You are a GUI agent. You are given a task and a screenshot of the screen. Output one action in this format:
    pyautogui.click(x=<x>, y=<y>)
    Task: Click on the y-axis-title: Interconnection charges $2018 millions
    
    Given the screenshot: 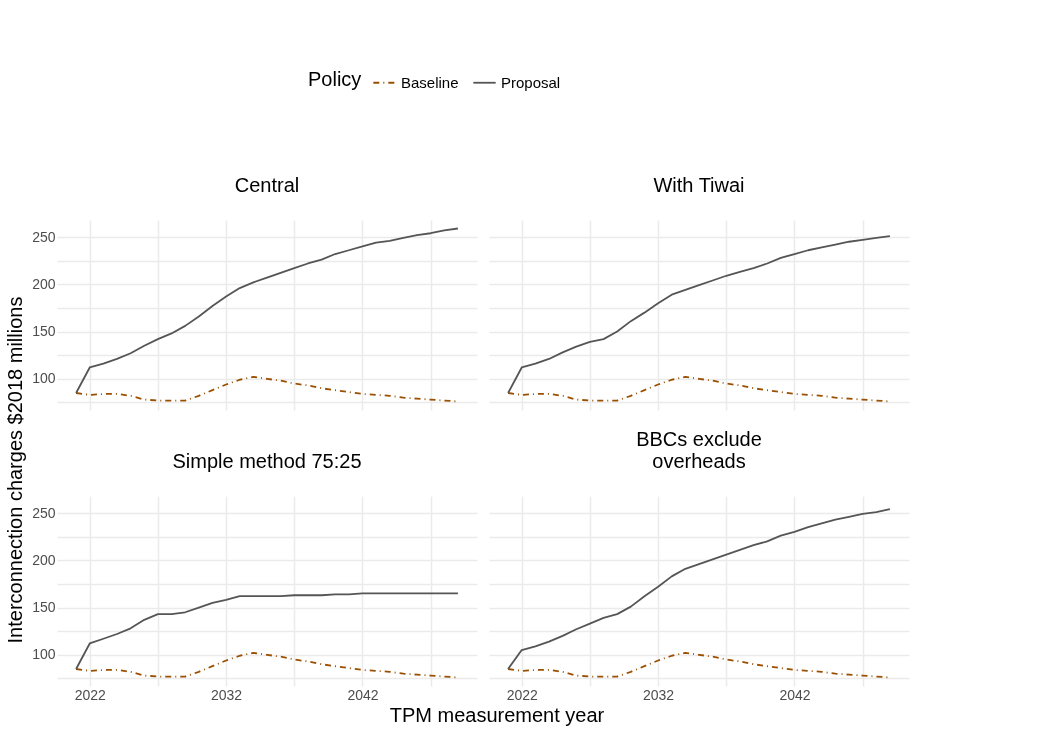 What is the action you would take?
    pyautogui.click(x=15, y=470)
    